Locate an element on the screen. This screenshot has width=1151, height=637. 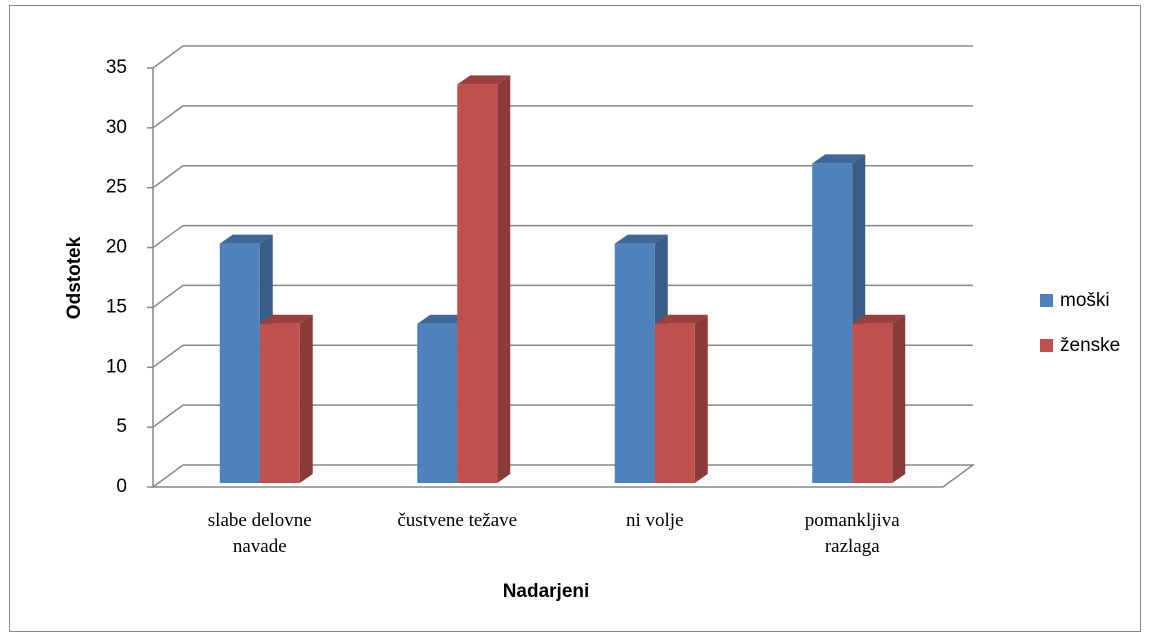
legend-label: moški is located at coordinates (1085, 300).